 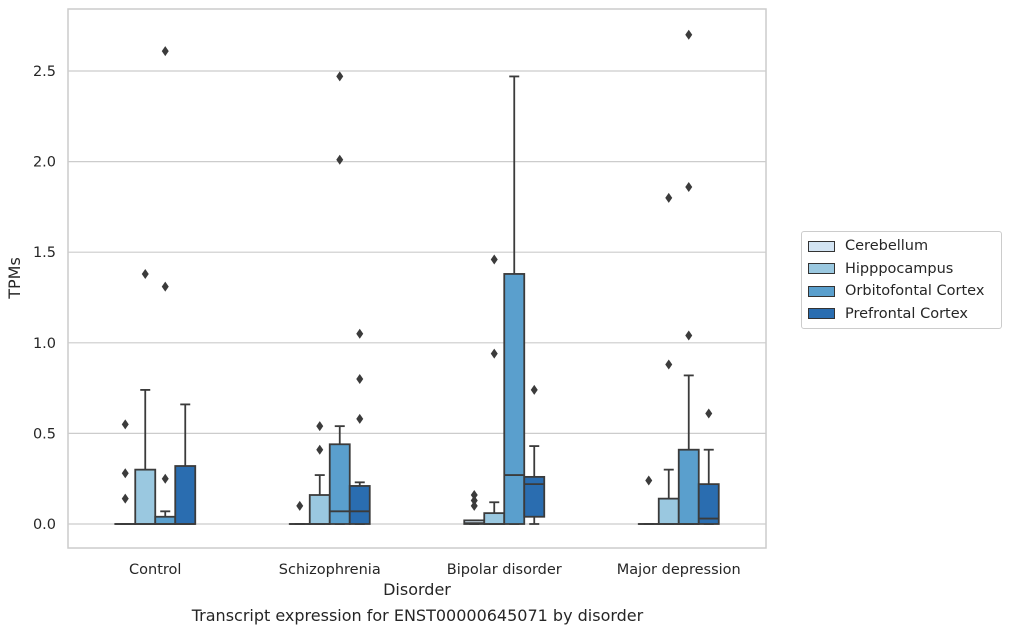 I want to click on x-tick-label: Schizophrenia, so click(x=330, y=570).